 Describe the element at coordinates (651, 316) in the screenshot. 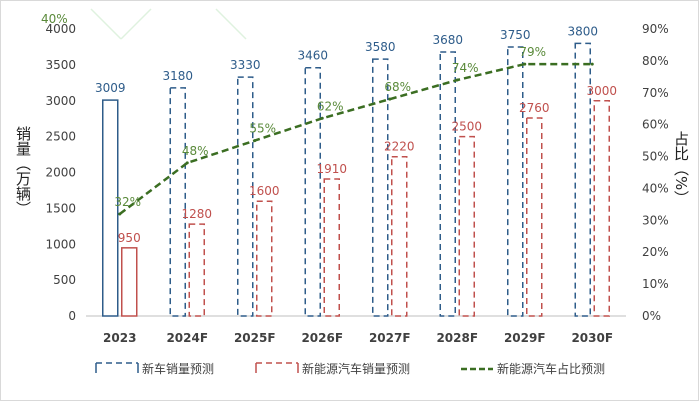

I see `y2-tick-label: 0%` at that location.